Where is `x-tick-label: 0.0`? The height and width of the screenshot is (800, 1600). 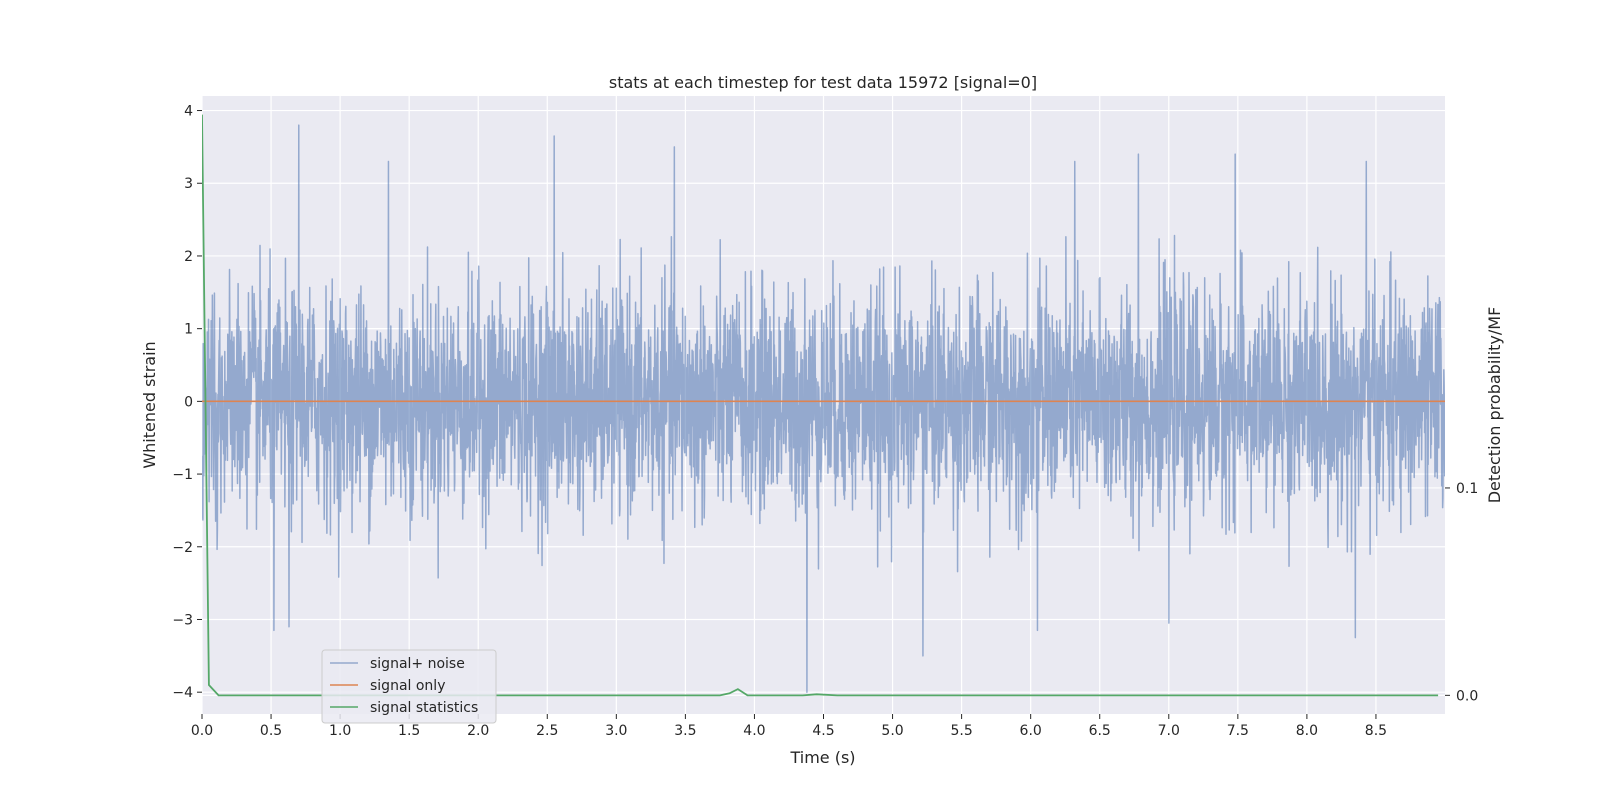
x-tick-label: 0.0 is located at coordinates (202, 731).